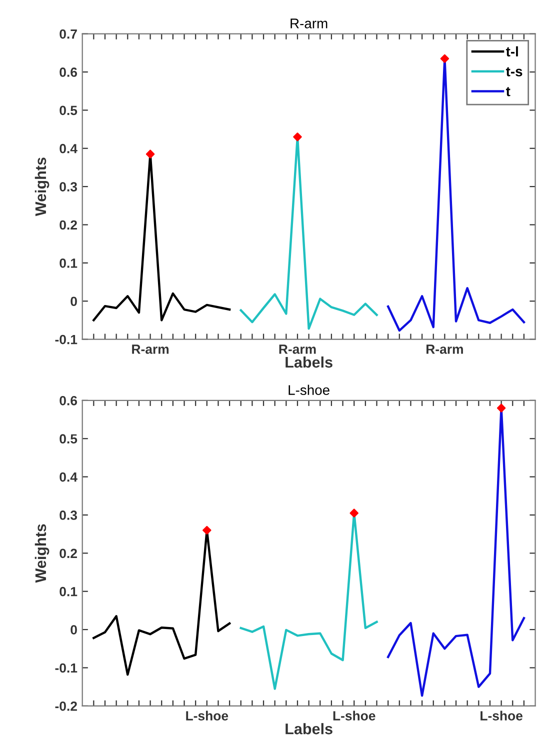  What do you see at coordinates (512, 51) in the screenshot?
I see `legend-label: t-l` at bounding box center [512, 51].